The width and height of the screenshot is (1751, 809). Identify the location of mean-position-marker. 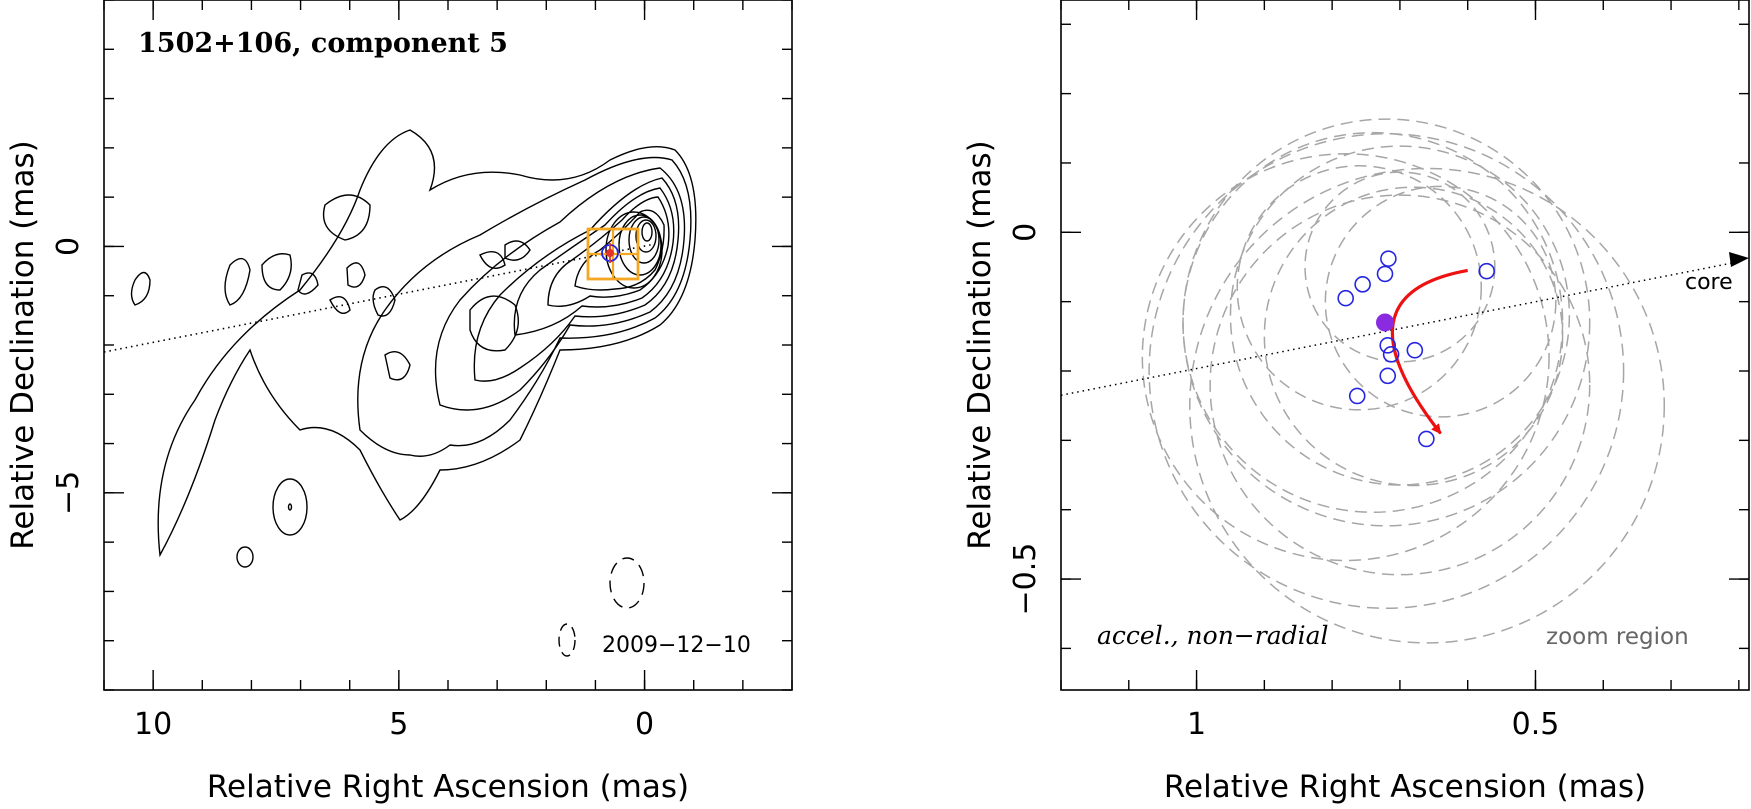
(1385, 322).